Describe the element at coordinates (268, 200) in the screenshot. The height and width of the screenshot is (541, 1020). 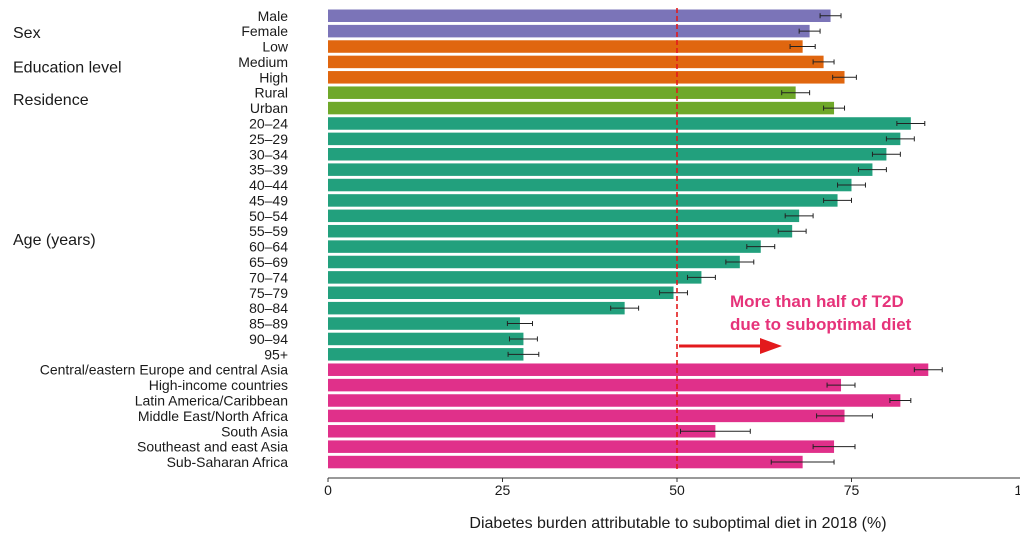
I see `category-label-45-49: 45–49` at that location.